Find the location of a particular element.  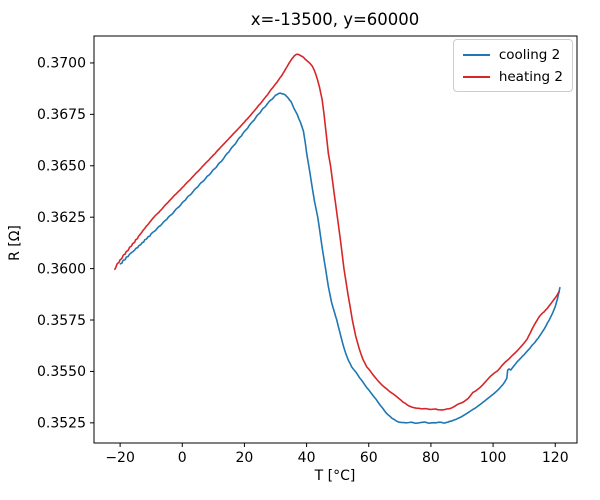

legend: cooling 2 heating 2 is located at coordinates (512, 65).